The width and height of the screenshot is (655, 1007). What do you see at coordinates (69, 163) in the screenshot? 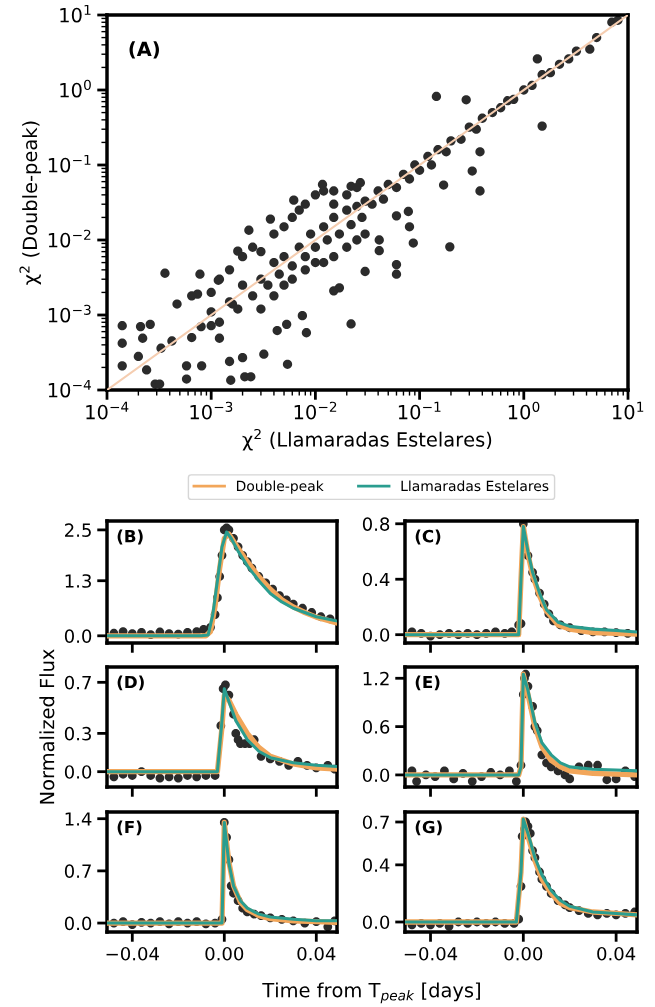
I see `y-tick-label: 10$^{−1}$` at bounding box center [69, 163].